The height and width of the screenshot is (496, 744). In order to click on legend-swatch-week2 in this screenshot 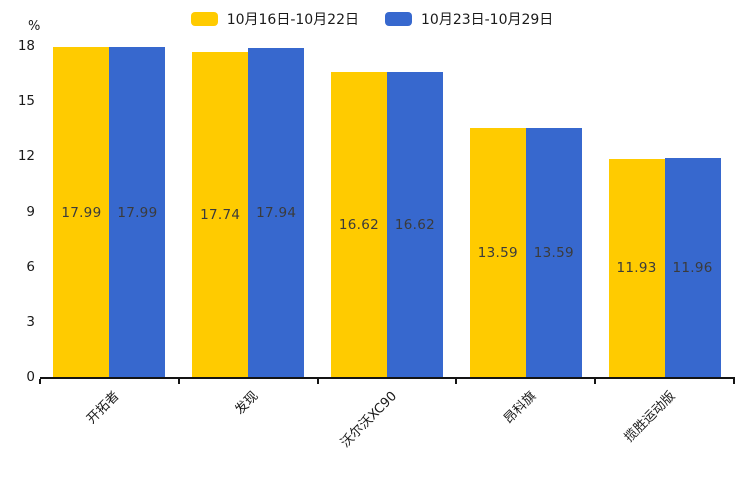, I will do `click(398, 19)`.